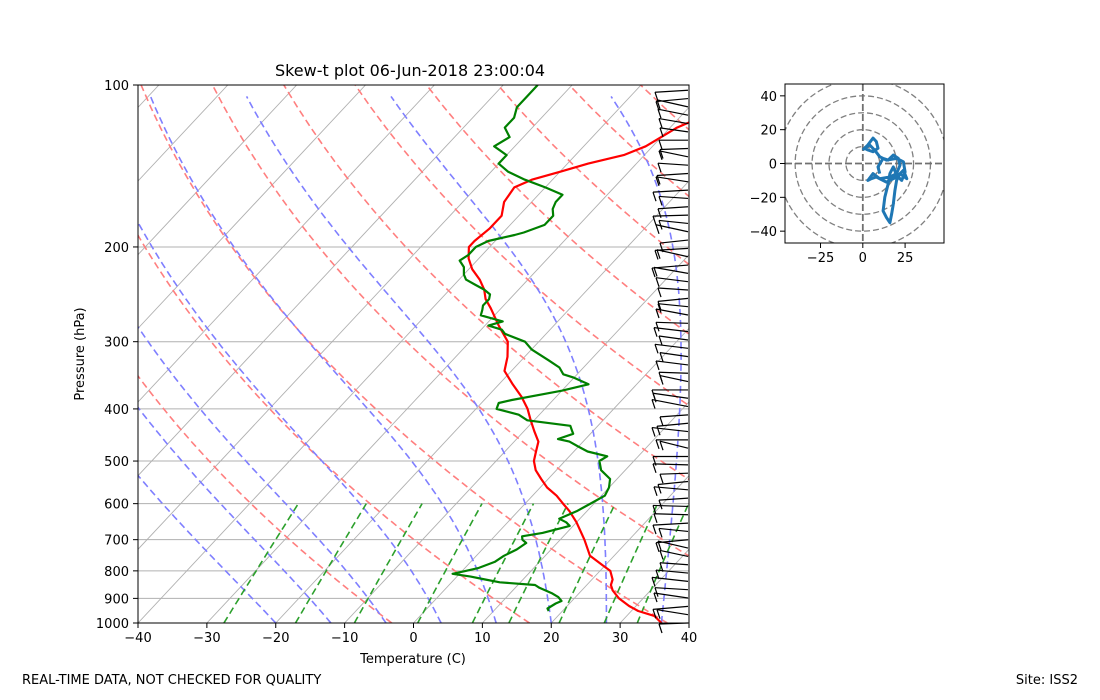  What do you see at coordinates (172, 680) in the screenshot?
I see `quality-disclaimer: REAL-TIME DATA, NOT CHECKED FOR QUALITY` at bounding box center [172, 680].